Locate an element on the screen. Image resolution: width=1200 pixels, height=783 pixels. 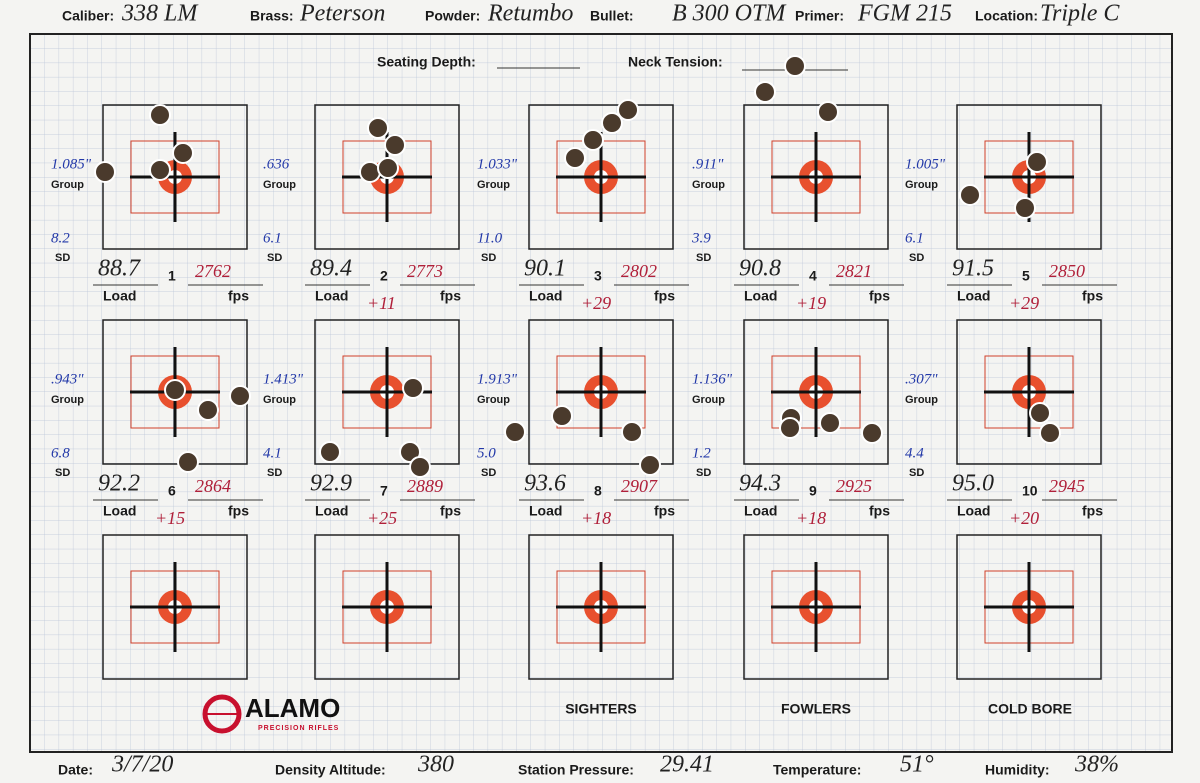
target-number: 7 is located at coordinates (384, 491).